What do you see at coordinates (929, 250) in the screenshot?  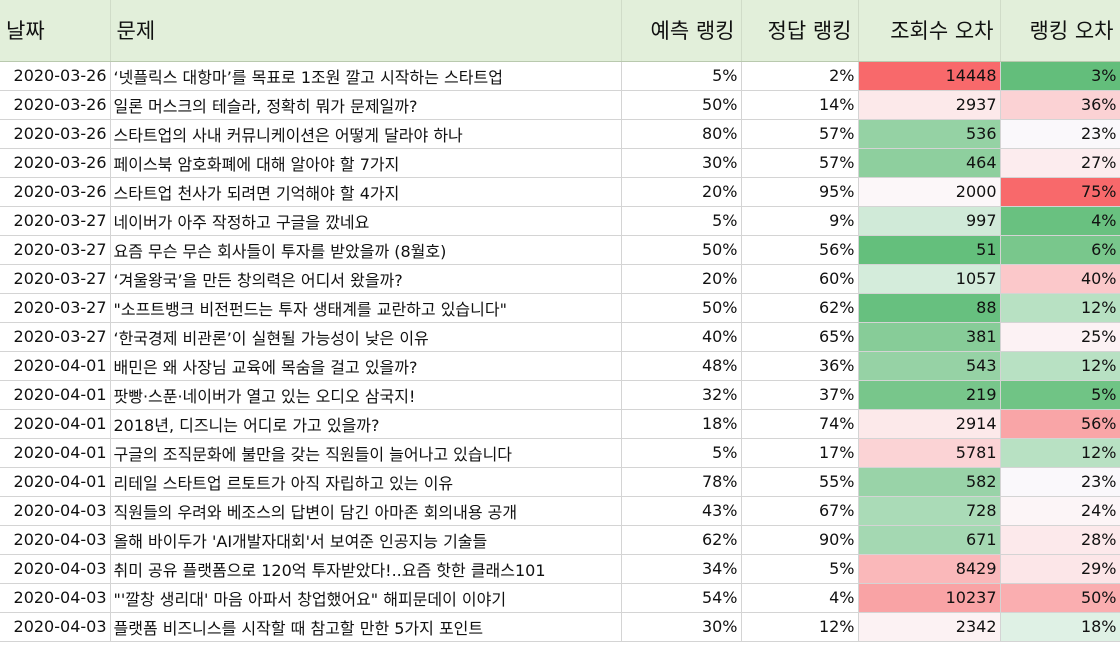 I see `view-error-cell: 51` at bounding box center [929, 250].